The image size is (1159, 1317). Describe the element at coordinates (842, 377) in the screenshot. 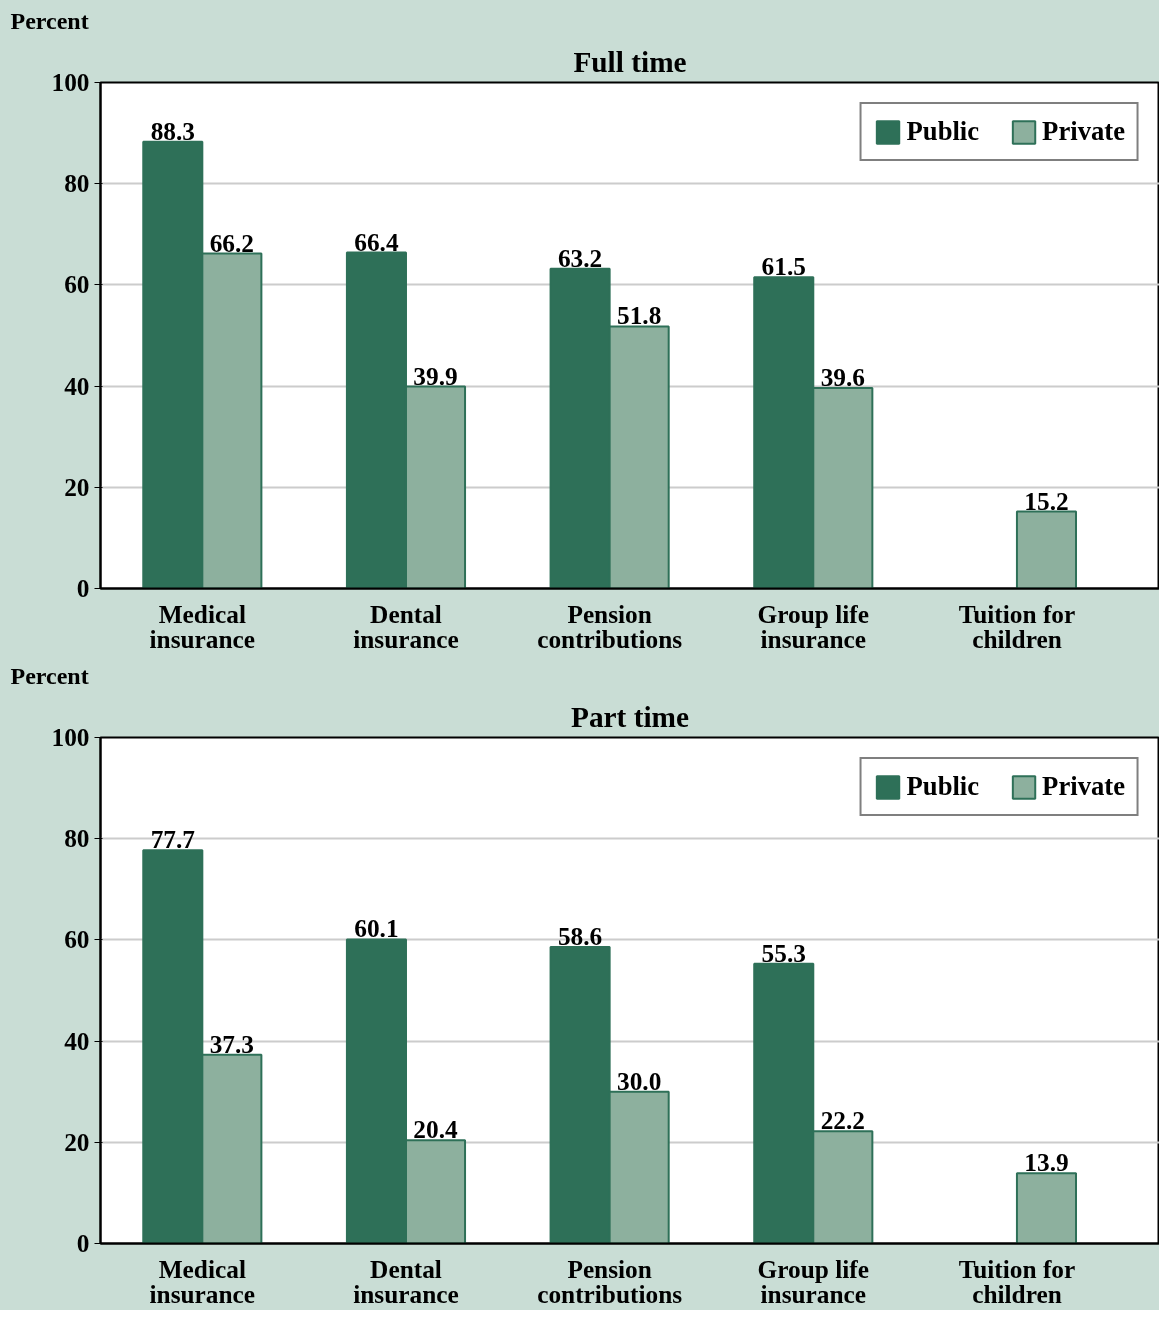

I see `data-label: 39.6` at that location.